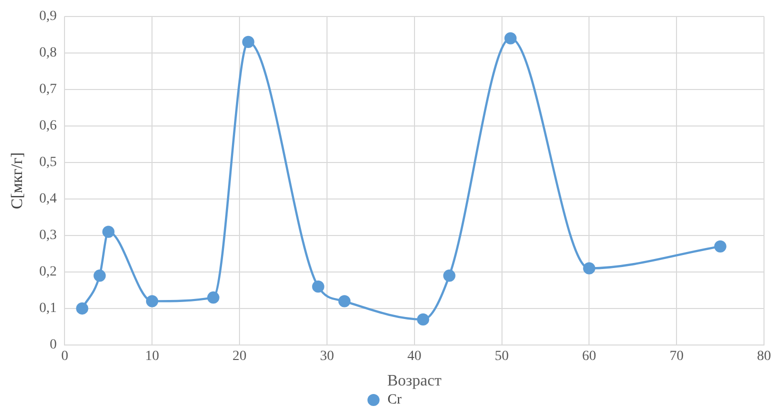 The height and width of the screenshot is (417, 776). I want to click on y-tick-label: 0,2, so click(48, 272).